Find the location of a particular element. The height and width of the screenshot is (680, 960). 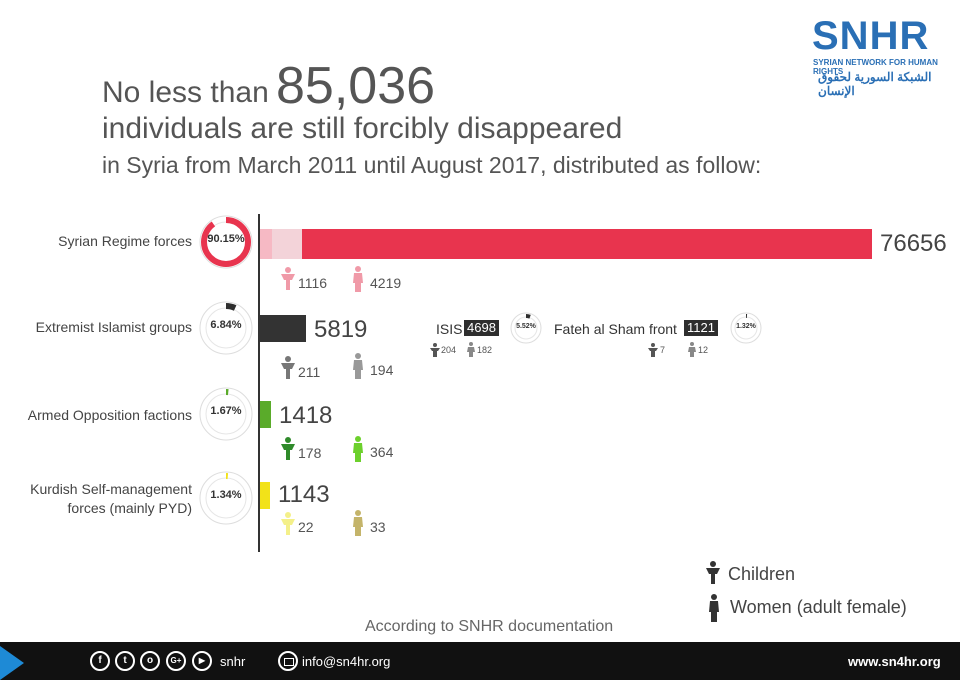

ring-isis is located at coordinates (526, 328).